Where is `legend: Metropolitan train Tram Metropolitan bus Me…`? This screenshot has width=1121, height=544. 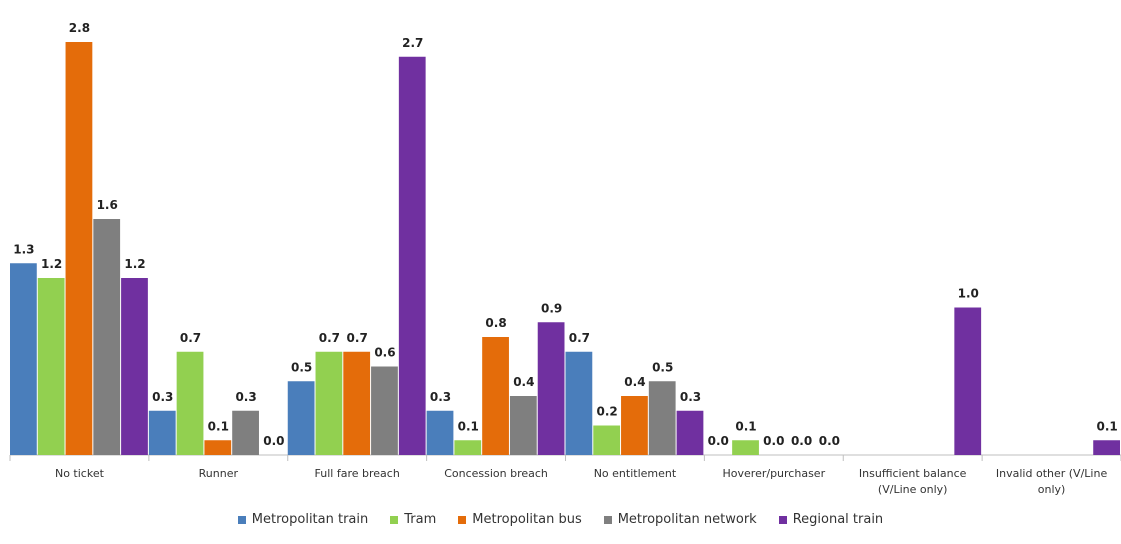
legend: Metropolitan train Tram Metropolitan bus Me… is located at coordinates (560, 519).